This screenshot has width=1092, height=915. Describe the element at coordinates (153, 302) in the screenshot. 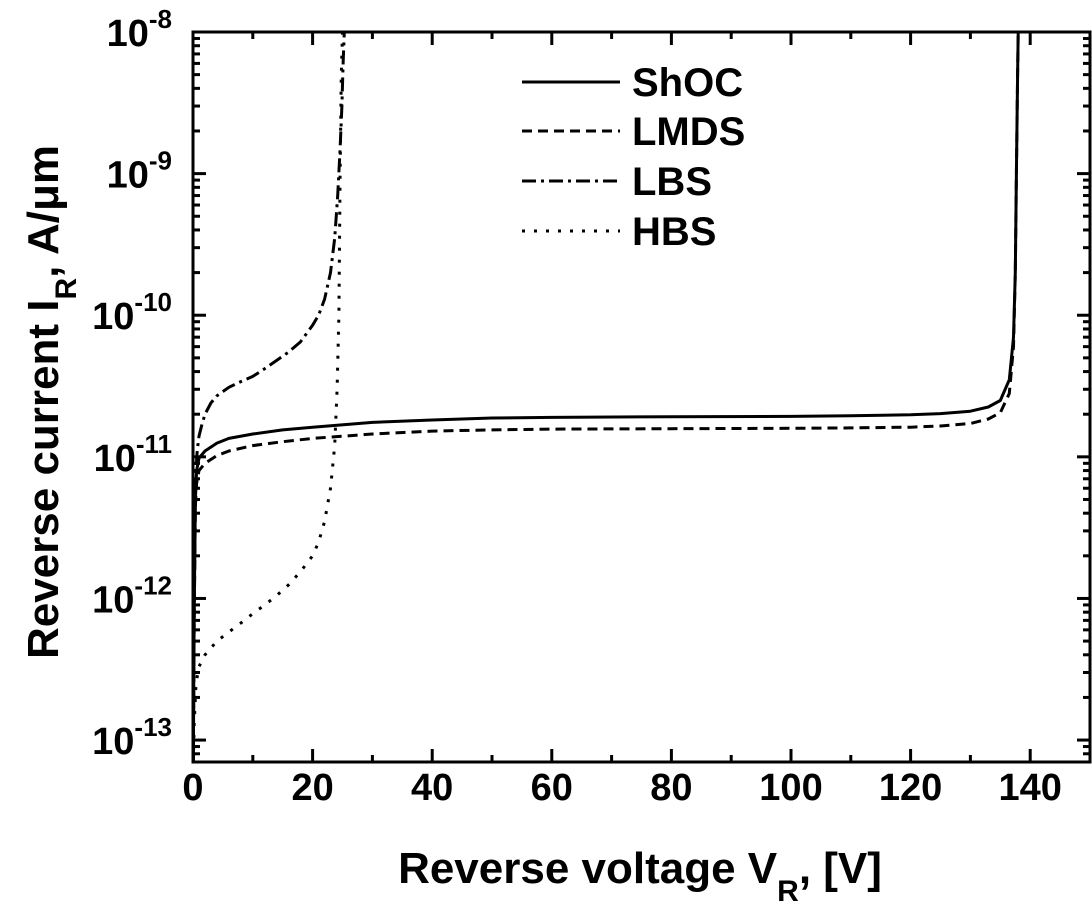

I see `y-tick-exponent: -10` at that location.